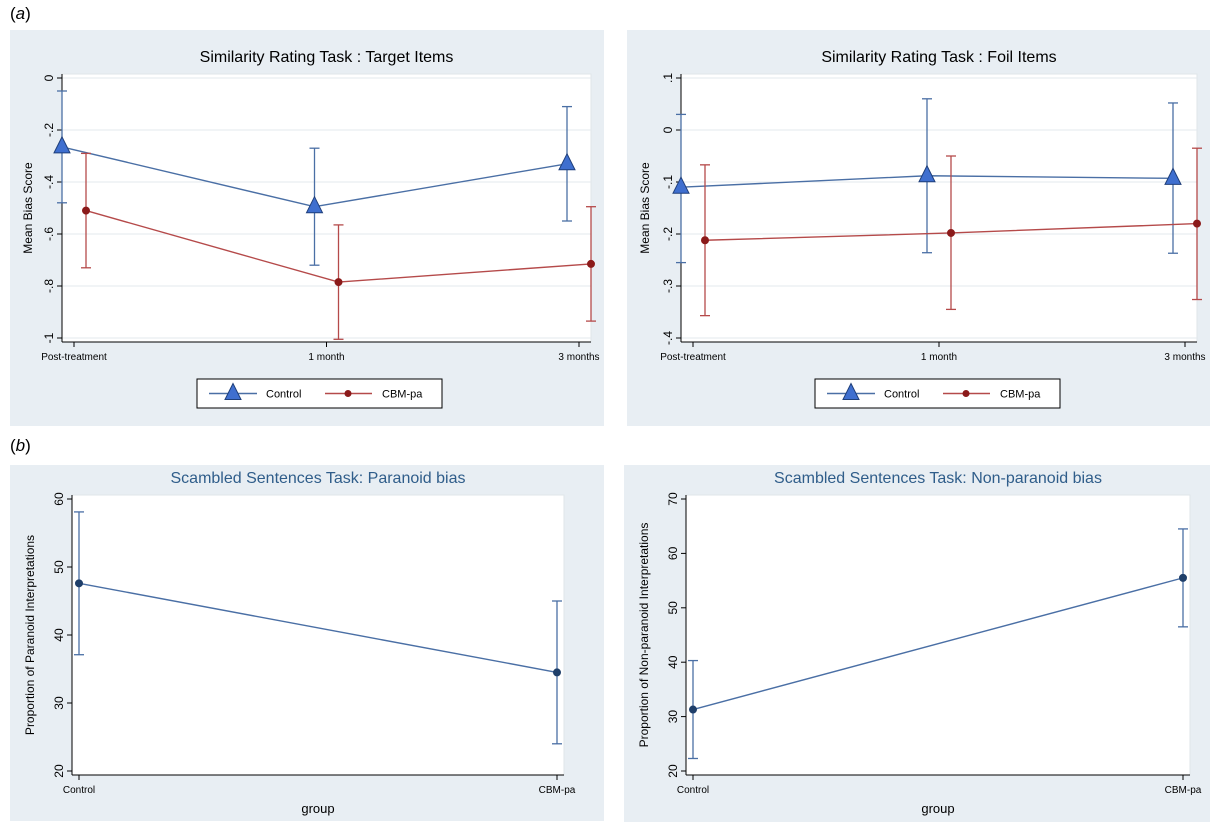 This screenshot has width=1216, height=826. Describe the element at coordinates (673, 499) in the screenshot. I see `y-tick-label: 70` at that location.